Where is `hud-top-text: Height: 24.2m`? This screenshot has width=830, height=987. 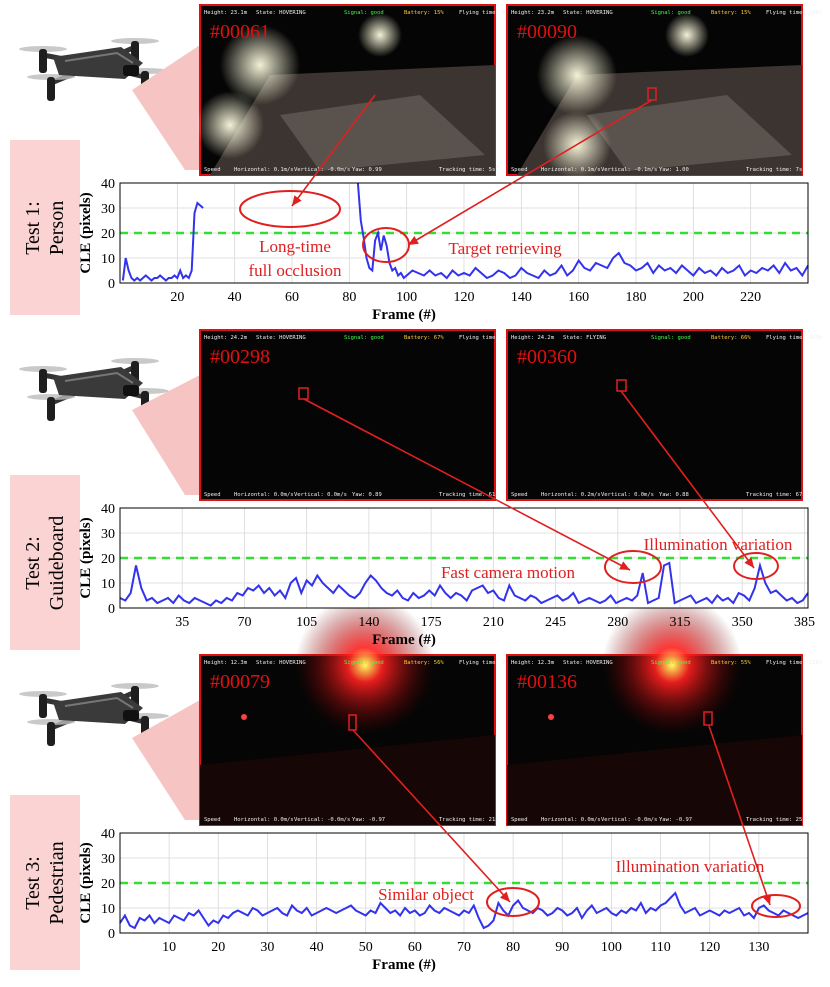 hud-top-text: Height: 24.2m is located at coordinates (226, 338).